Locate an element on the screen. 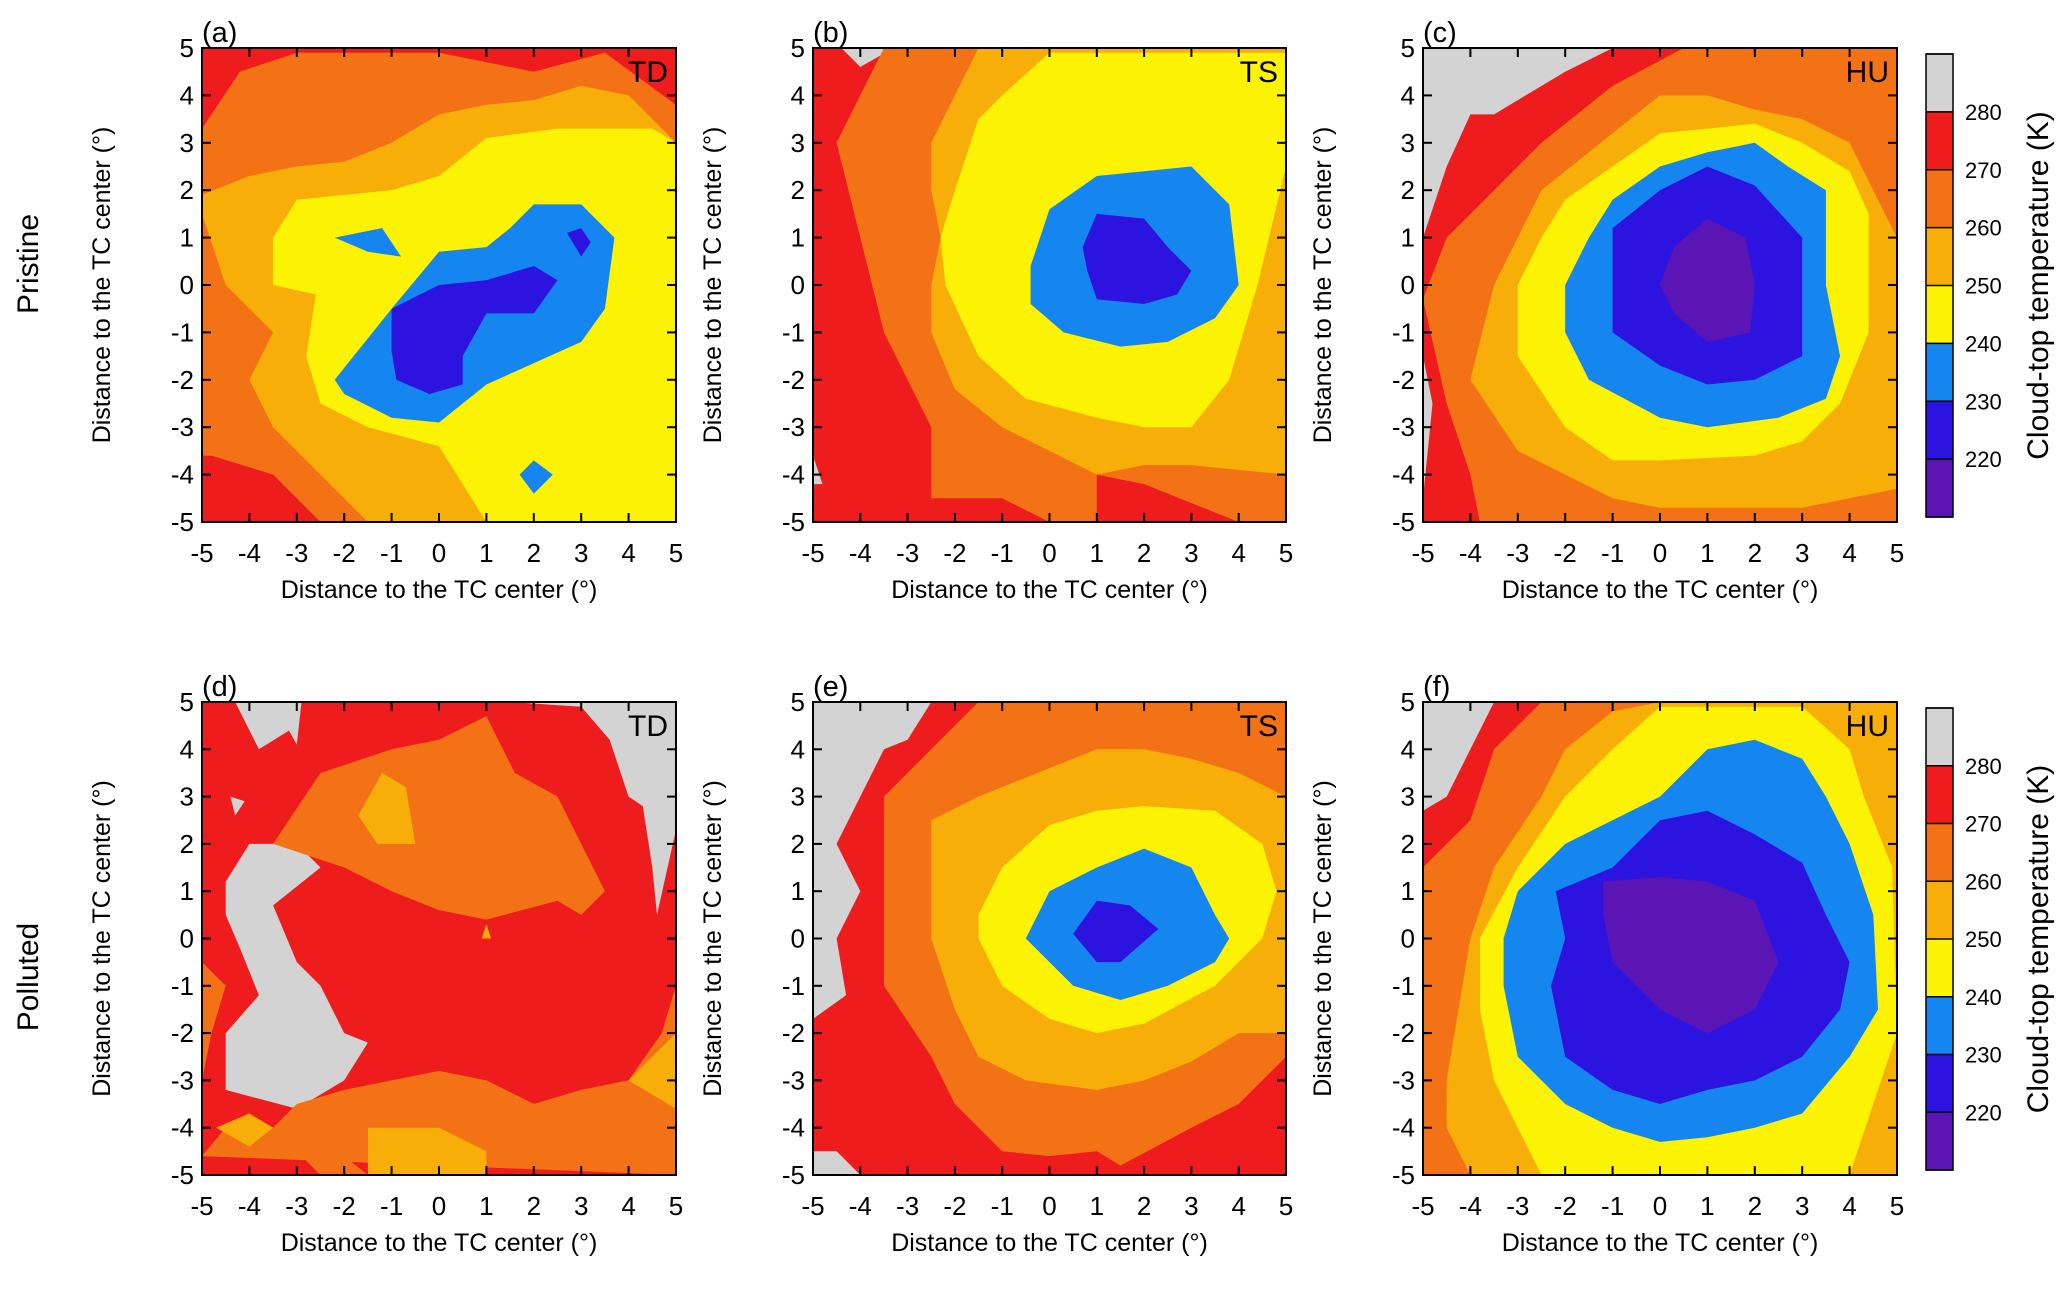  colorbar-frame is located at coordinates (1939, 939).